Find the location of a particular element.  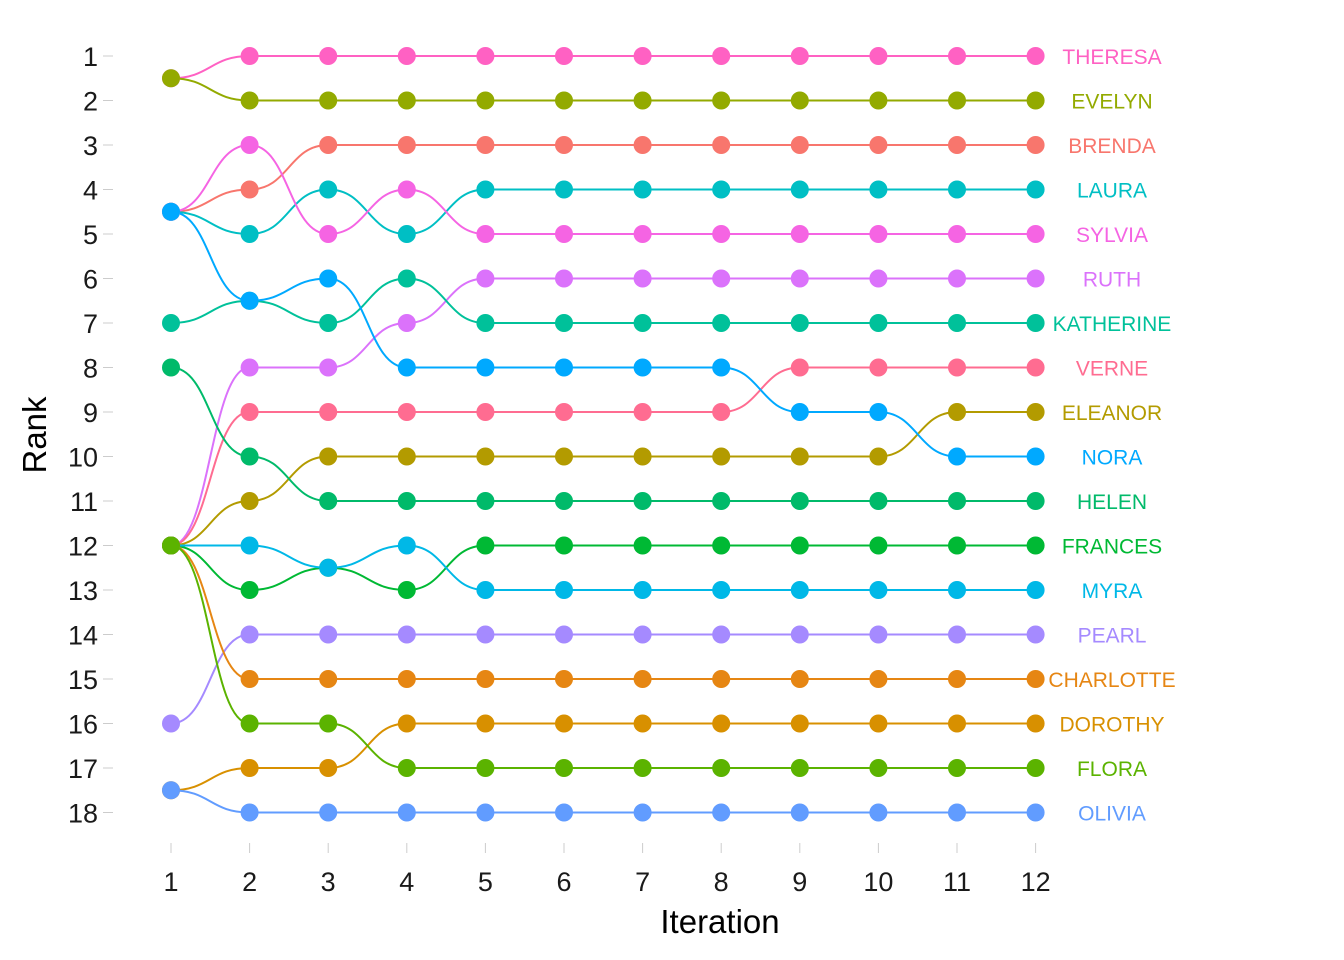

y-tick-label: 7 is located at coordinates (90, 324).